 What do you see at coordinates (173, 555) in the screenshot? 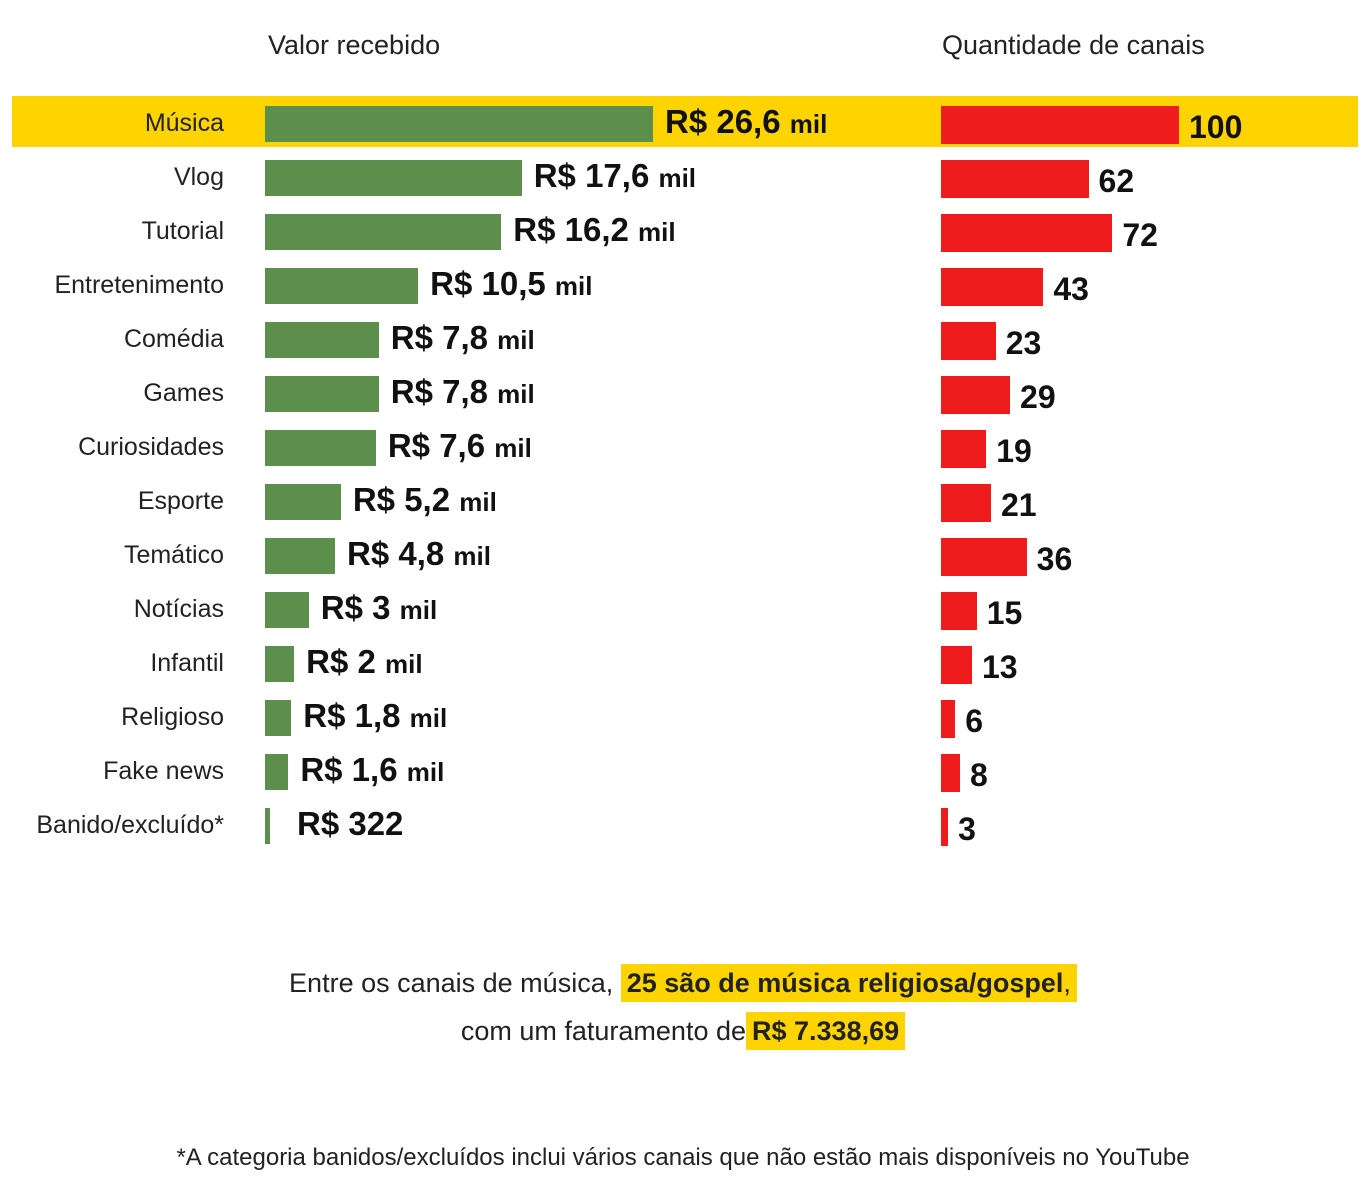
I see `category-label: Temático` at bounding box center [173, 555].